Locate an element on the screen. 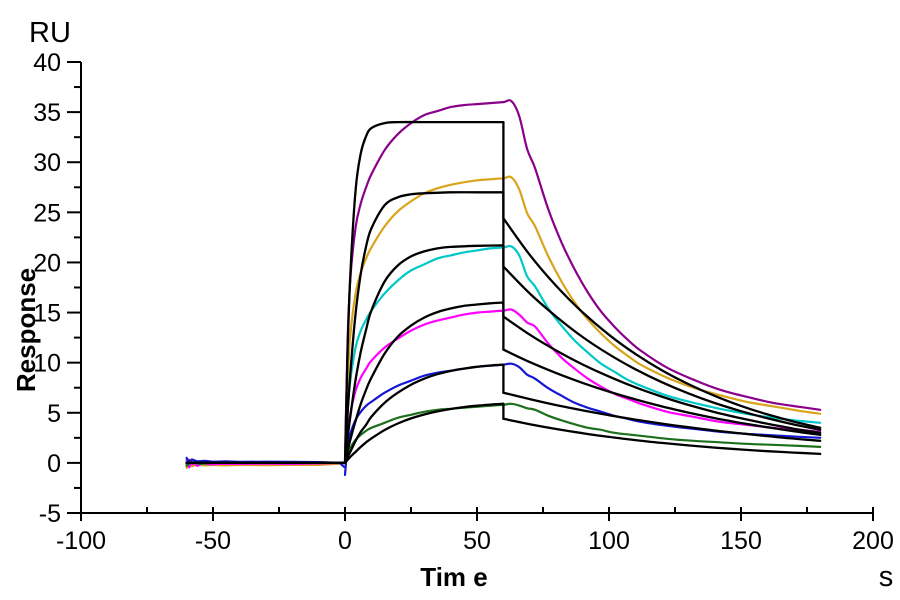 The image size is (900, 600). x-tick-label: 50 is located at coordinates (477, 541).